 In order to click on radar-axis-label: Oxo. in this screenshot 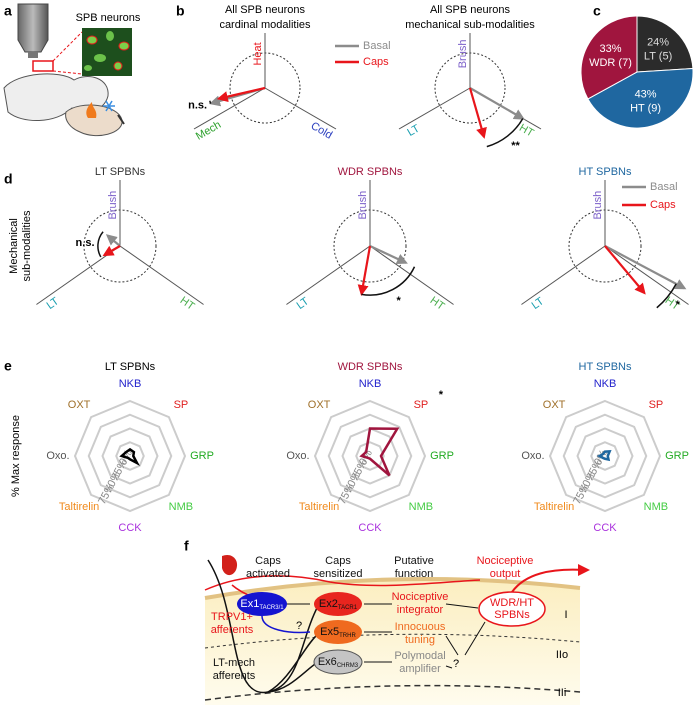, I will do `click(297, 456)`.